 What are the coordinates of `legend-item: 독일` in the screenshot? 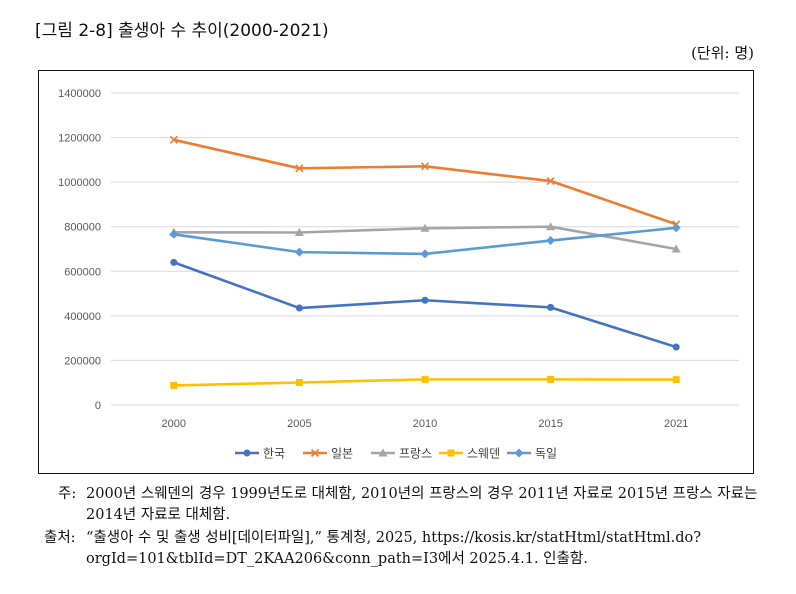 It's located at (532, 454).